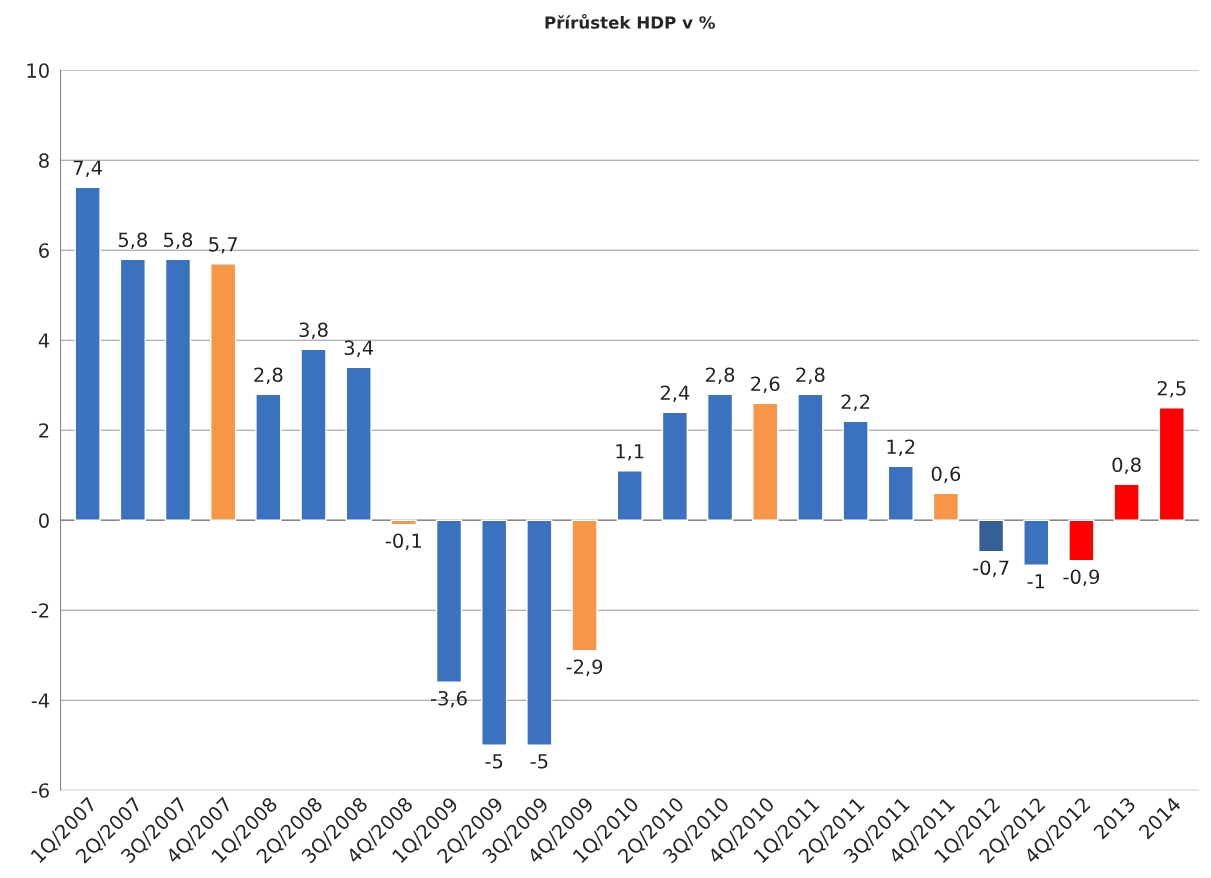 The width and height of the screenshot is (1211, 878). Describe the element at coordinates (1081, 578) in the screenshot. I see `data-label: -0,9` at that location.